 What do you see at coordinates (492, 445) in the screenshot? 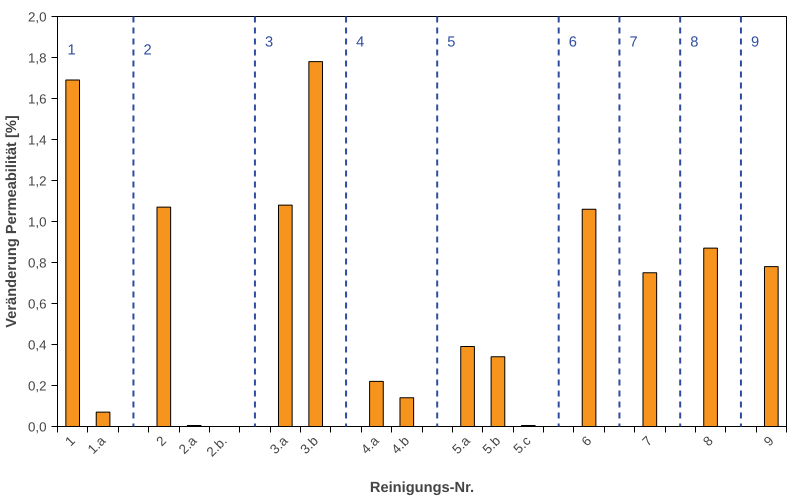
I see `x-tick-label: 5.b` at bounding box center [492, 445].